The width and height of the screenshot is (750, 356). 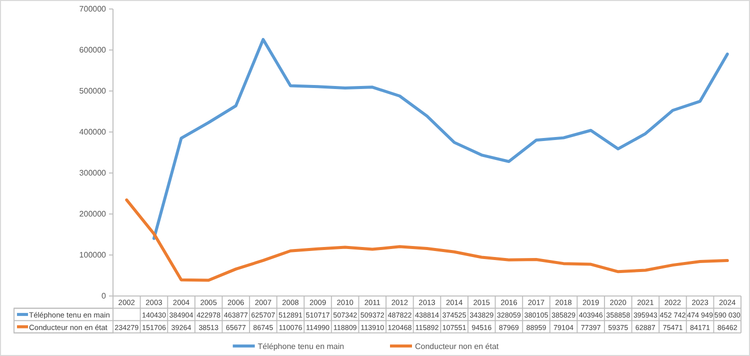 I want to click on y-tick-label: 300000, so click(x=93, y=173).